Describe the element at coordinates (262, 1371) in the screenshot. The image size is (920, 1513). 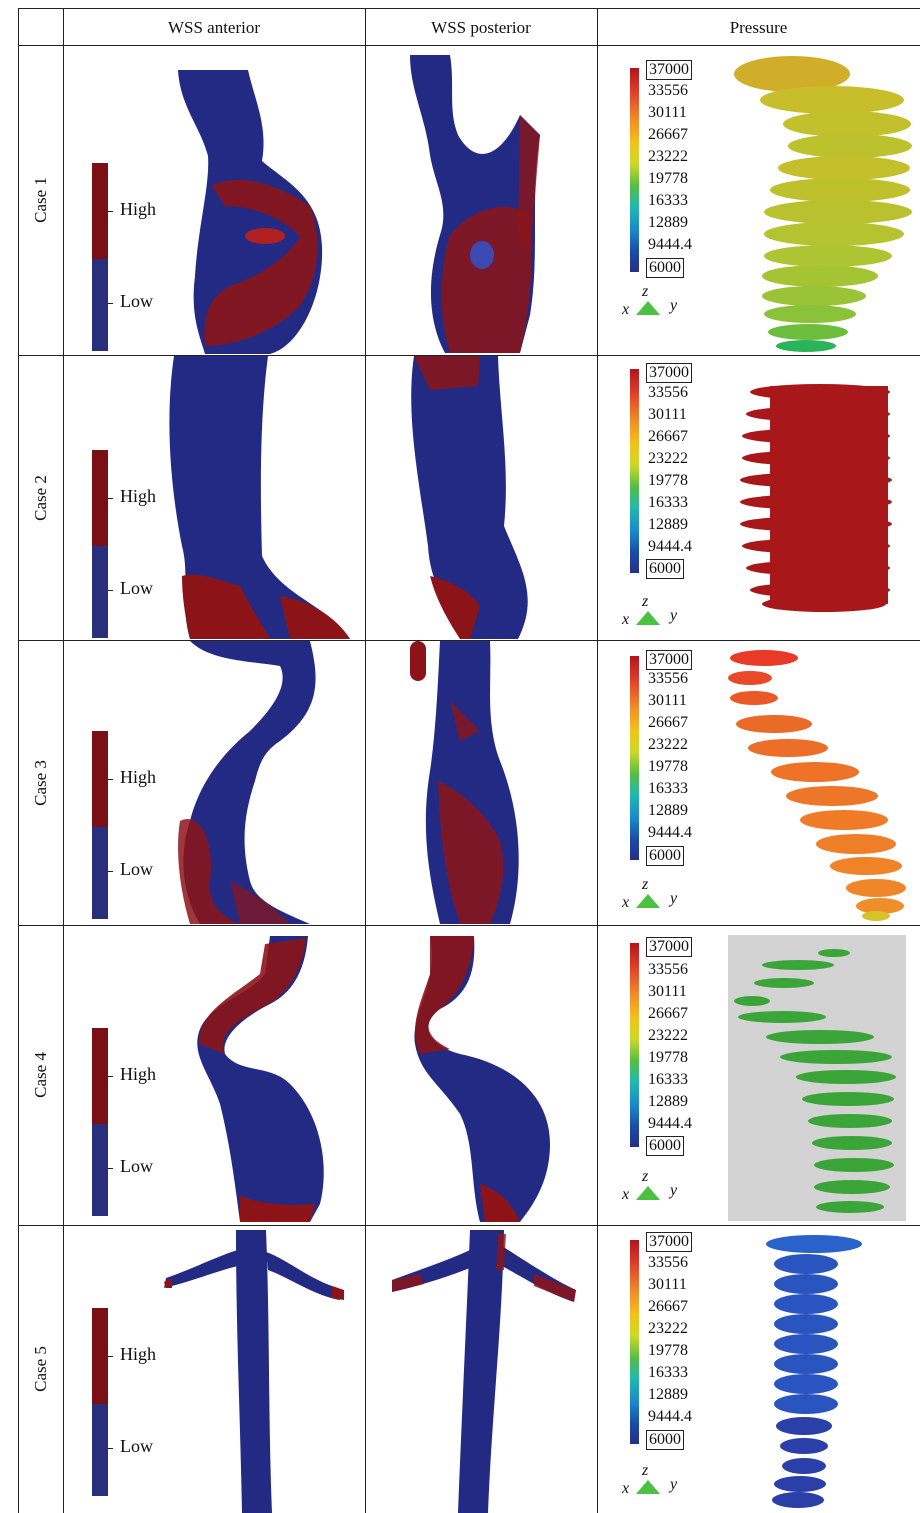
I see `case-5-wss-anterior-image` at that location.